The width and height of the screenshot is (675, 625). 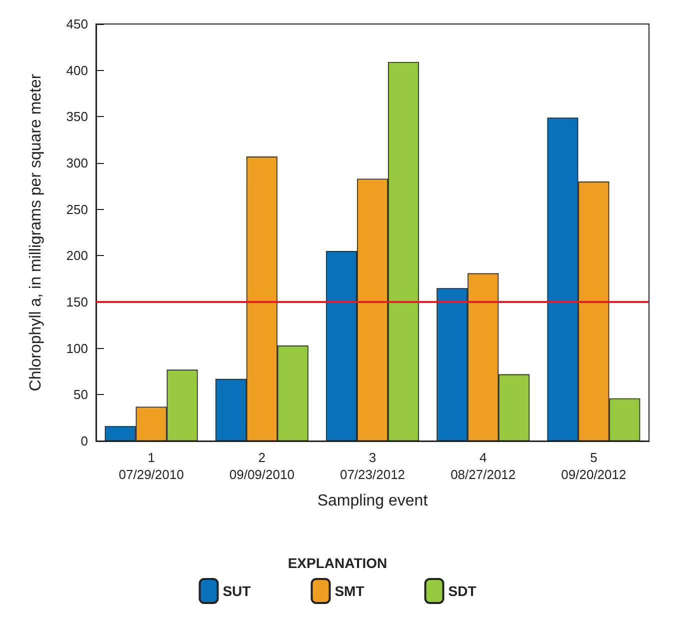 I want to click on y-tick-label: 300, so click(x=77, y=163).